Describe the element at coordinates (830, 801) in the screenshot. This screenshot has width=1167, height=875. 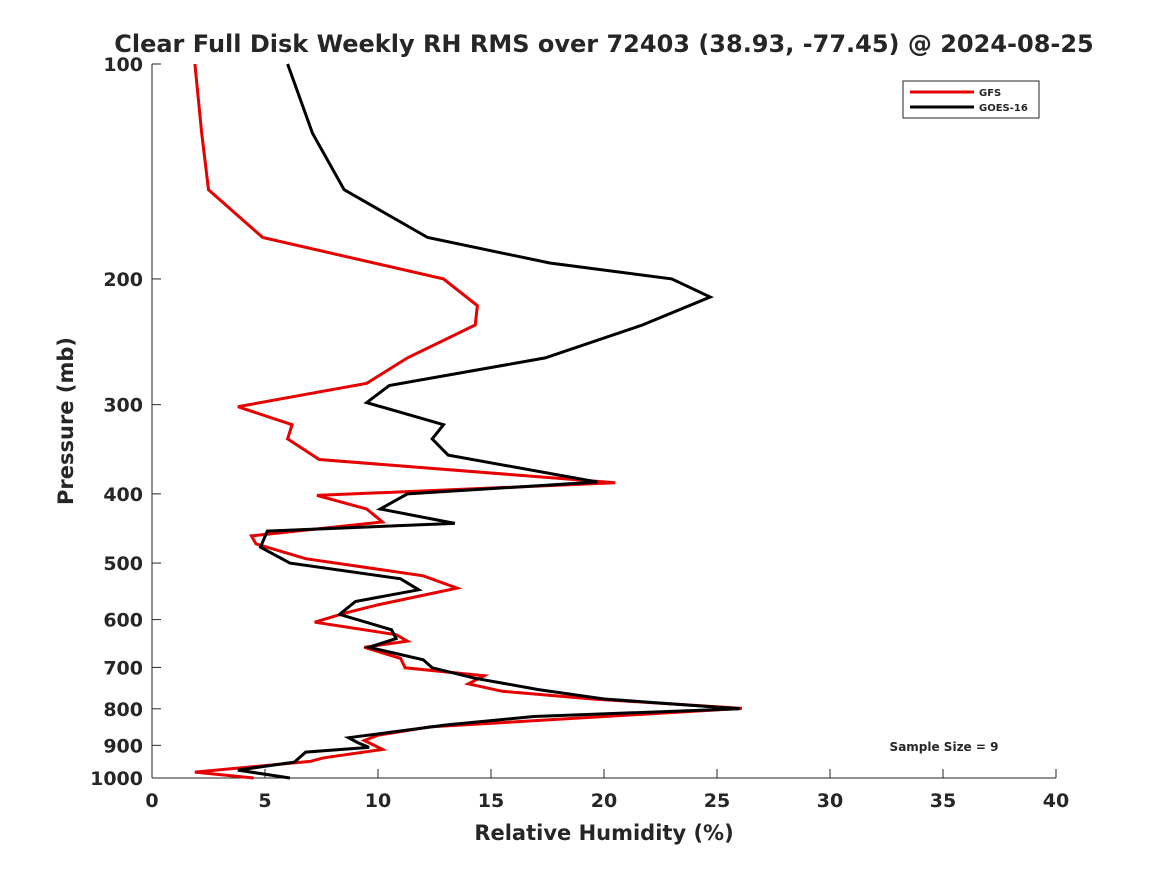
I see `x-tick-label: 30` at that location.